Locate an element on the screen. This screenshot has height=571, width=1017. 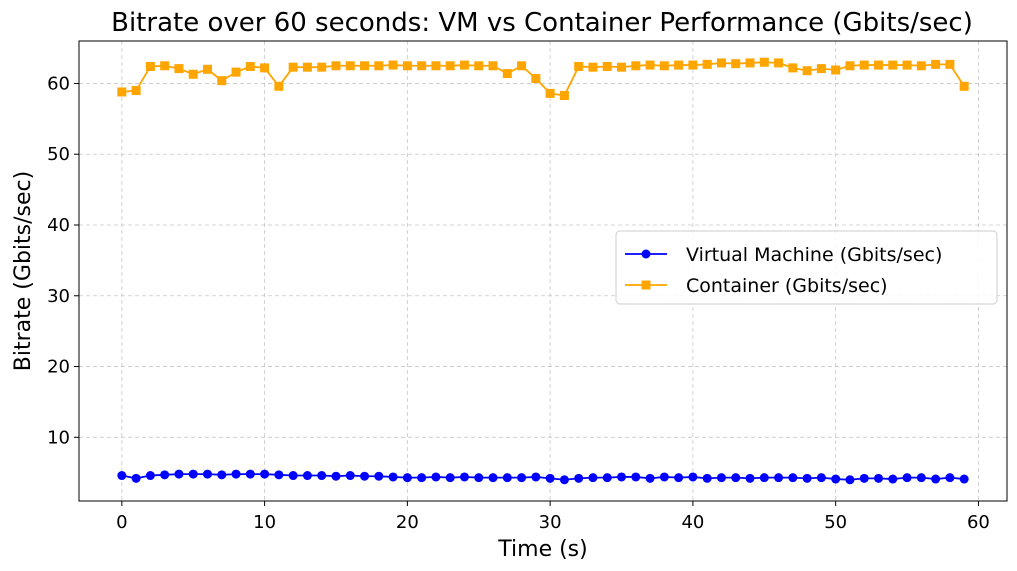
legend-box is located at coordinates (806, 267).